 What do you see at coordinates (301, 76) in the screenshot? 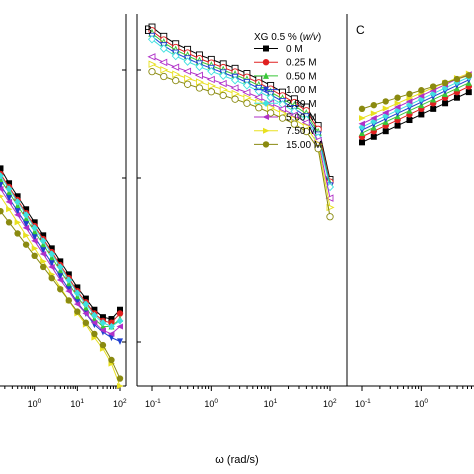
I see `legend-label: 0.50 M` at bounding box center [301, 76].